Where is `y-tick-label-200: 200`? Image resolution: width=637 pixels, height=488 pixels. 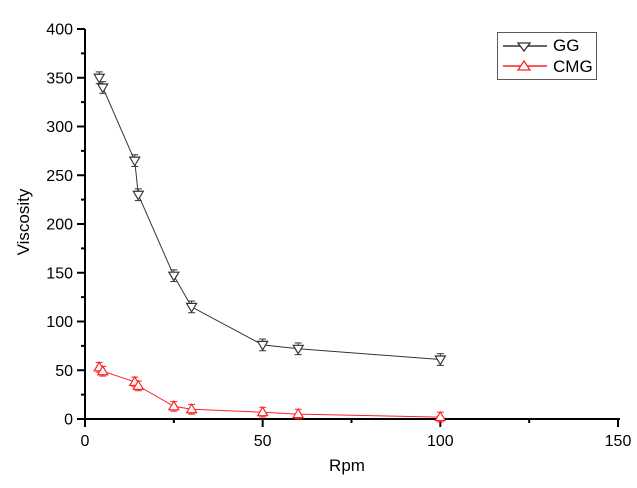
y-tick-label-200: 200 is located at coordinates (59, 225).